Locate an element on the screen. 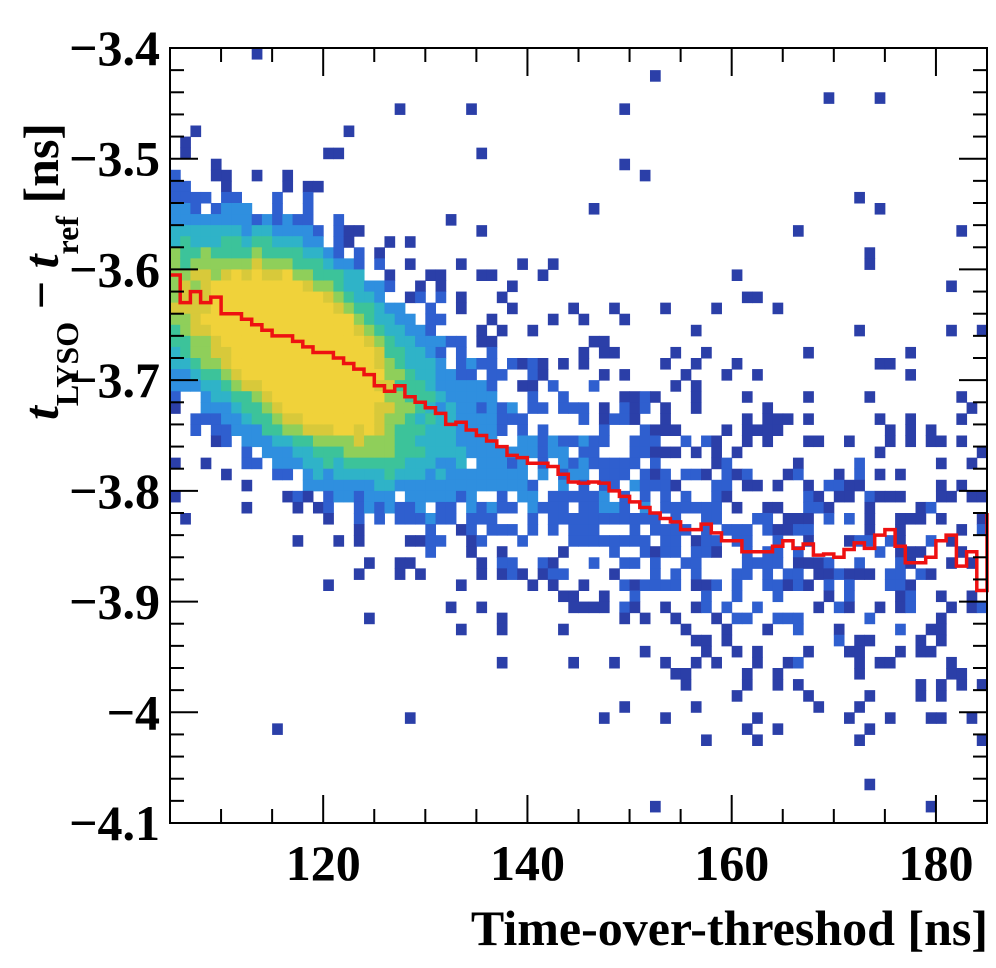 Image resolution: width=996 pixels, height=968 pixels. y-tick-label: −3.9 is located at coordinates (114, 602).